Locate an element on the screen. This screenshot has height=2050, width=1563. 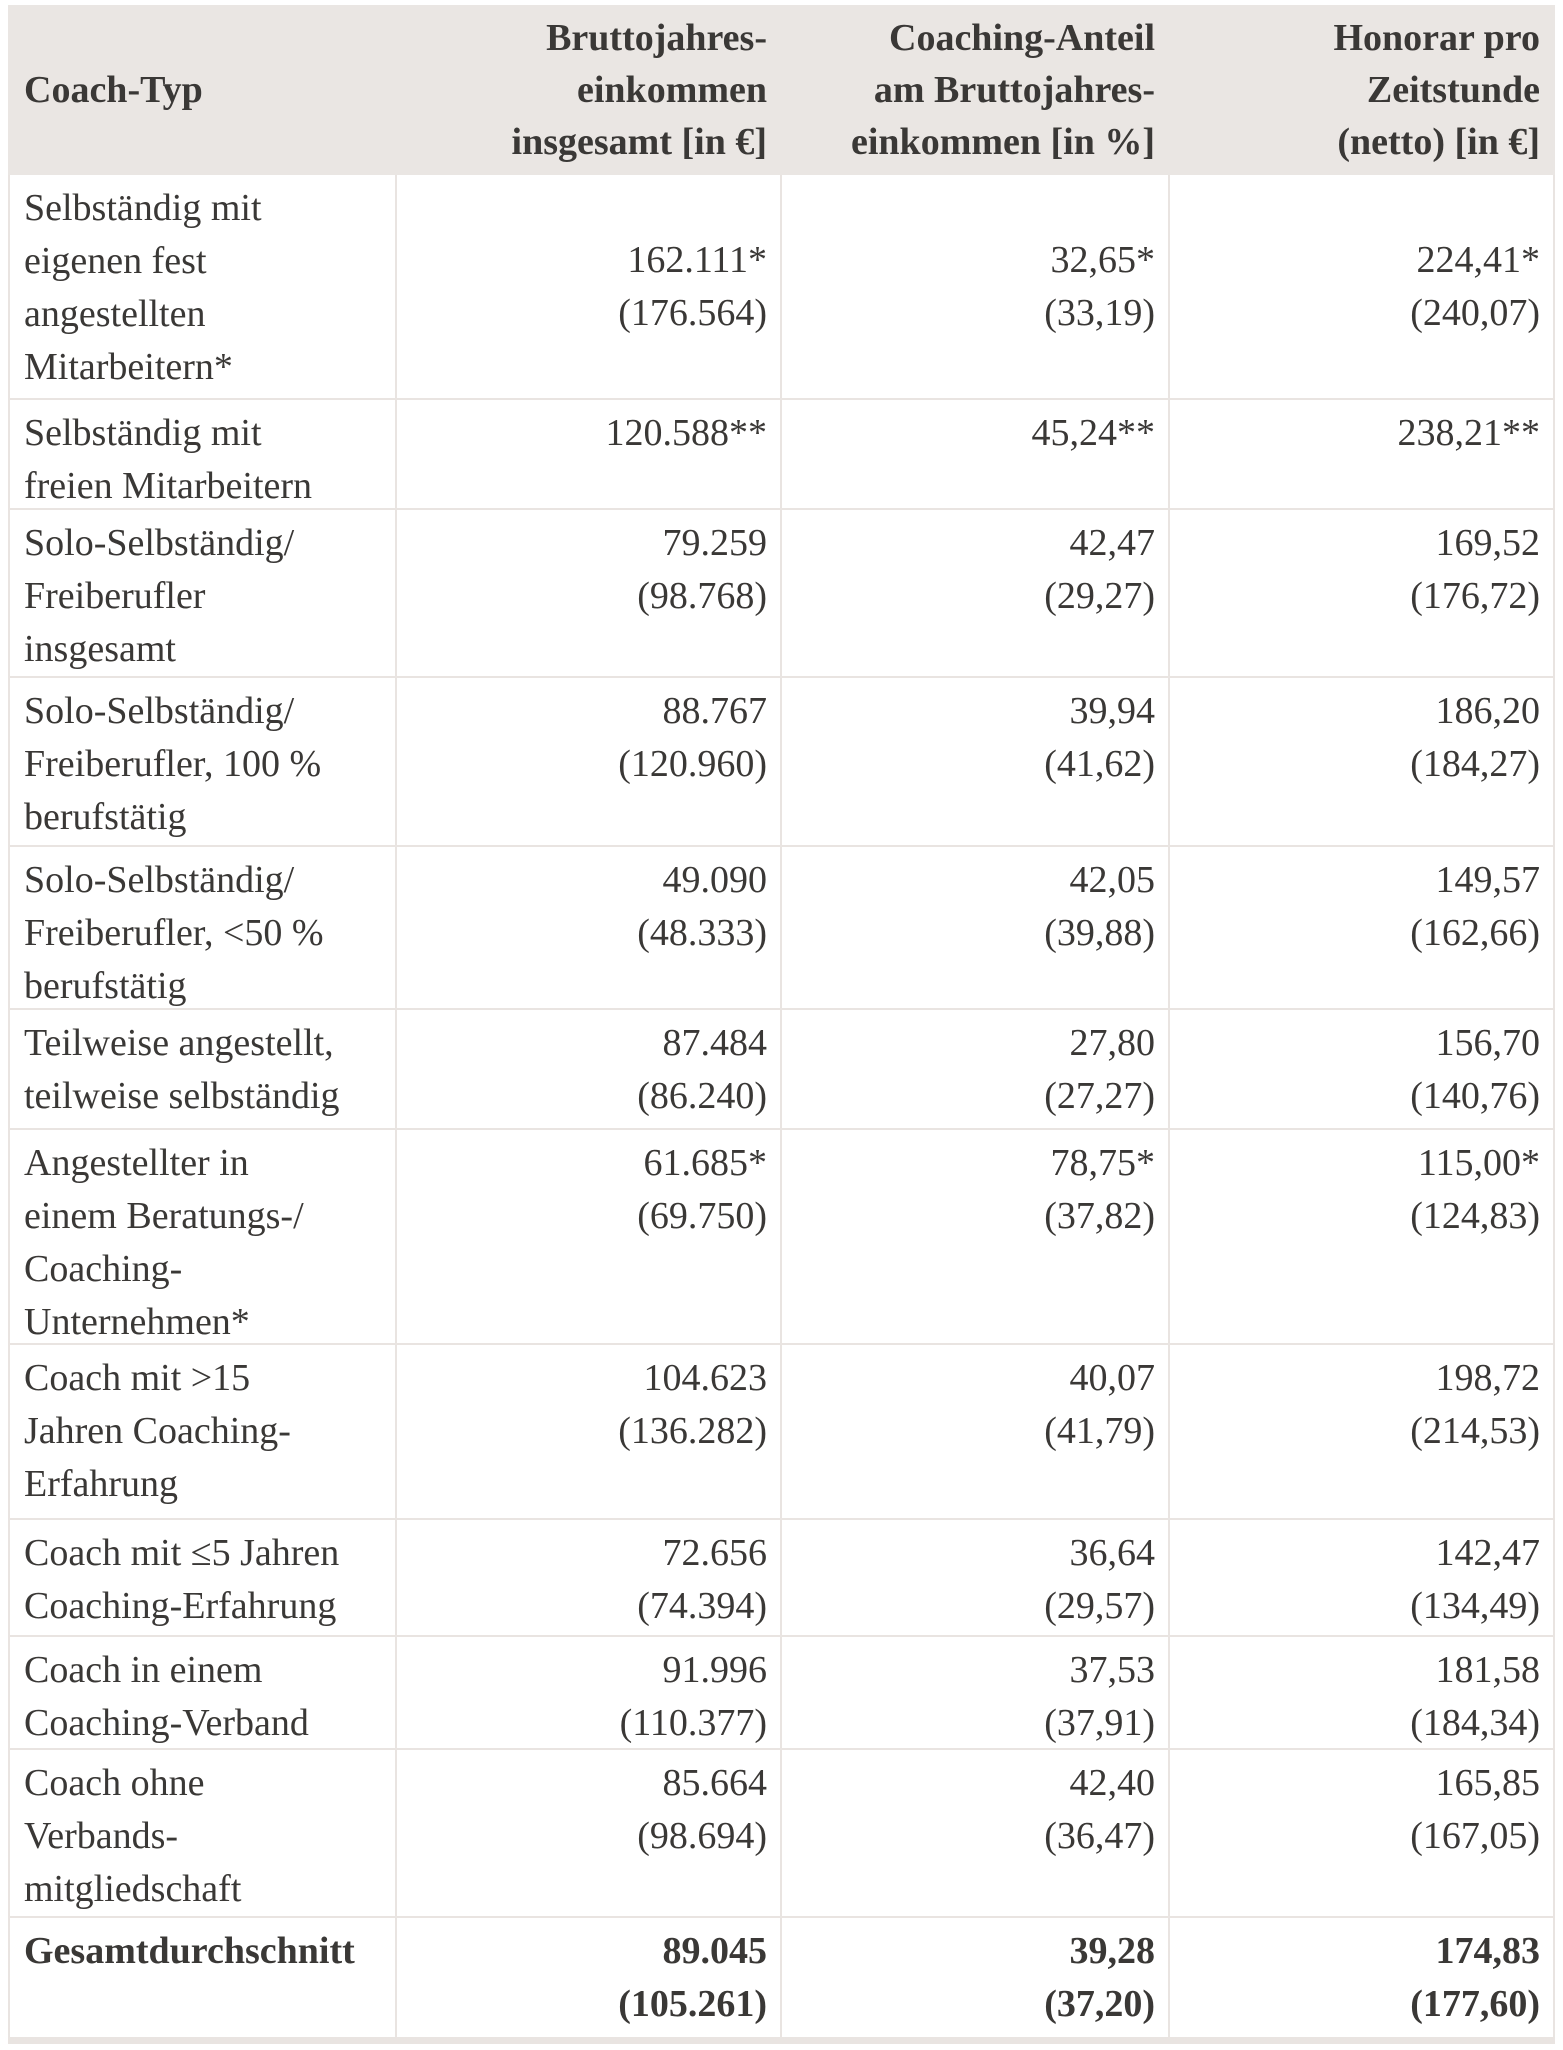
honorar-cell: 186,20 (184,27) is located at coordinates (1361, 761).